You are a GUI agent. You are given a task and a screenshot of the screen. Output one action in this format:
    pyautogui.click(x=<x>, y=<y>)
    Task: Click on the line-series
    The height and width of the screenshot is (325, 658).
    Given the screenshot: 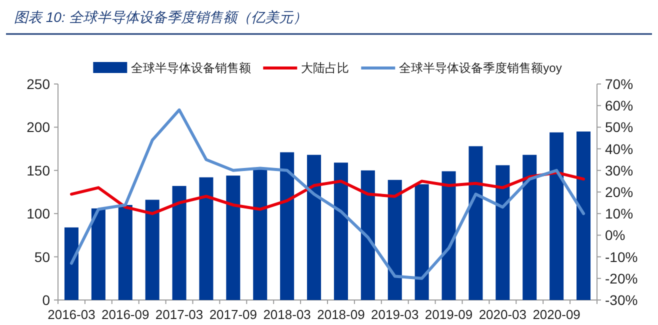 What is the action you would take?
    pyautogui.click(x=328, y=193)
    